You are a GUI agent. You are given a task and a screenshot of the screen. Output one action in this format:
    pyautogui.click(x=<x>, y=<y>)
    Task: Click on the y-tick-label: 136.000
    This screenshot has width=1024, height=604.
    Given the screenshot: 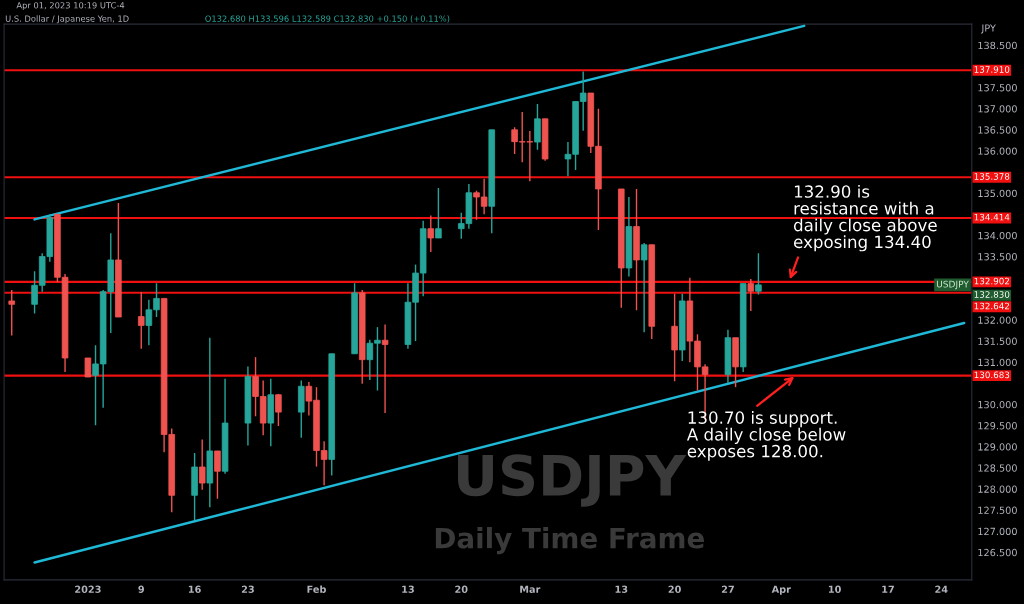 What is the action you would take?
    pyautogui.click(x=997, y=151)
    